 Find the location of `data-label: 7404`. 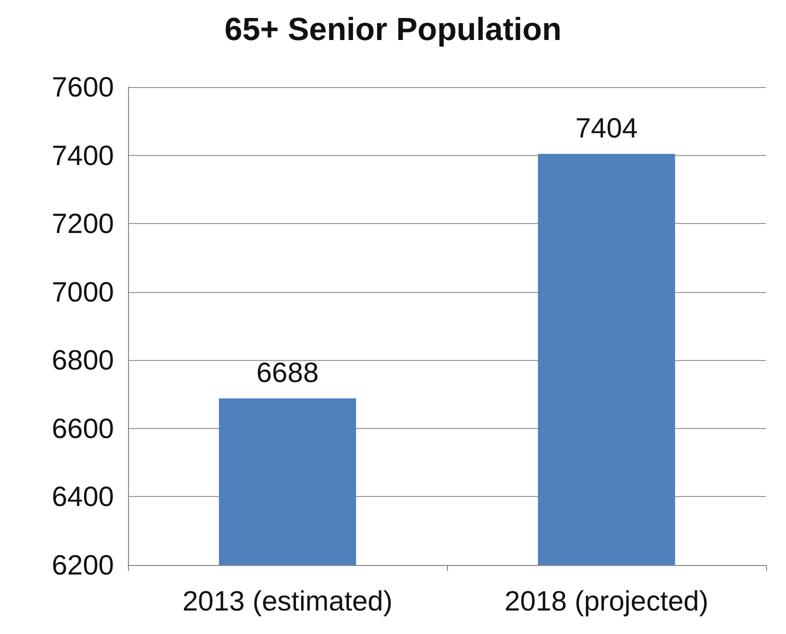

data-label: 7404 is located at coordinates (606, 128).